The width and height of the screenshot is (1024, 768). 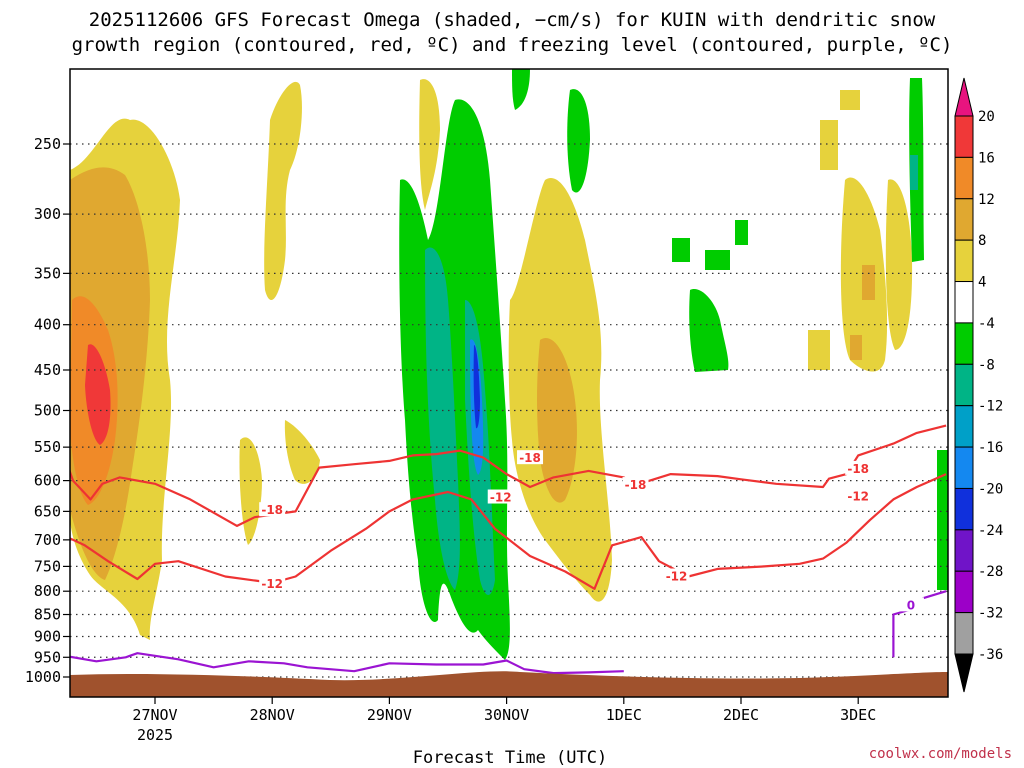 What do you see at coordinates (741, 232) in the screenshot?
I see `omega-region-green-2dec` at bounding box center [741, 232].